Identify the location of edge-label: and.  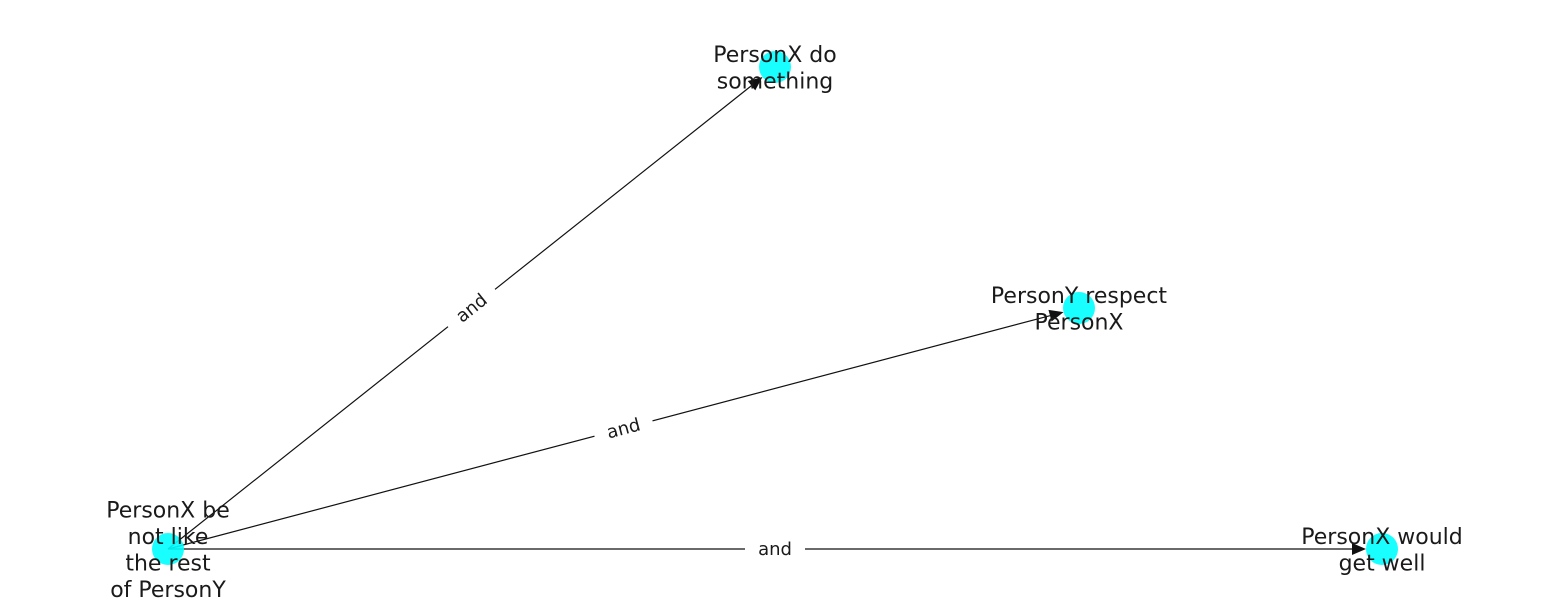
(775, 549).